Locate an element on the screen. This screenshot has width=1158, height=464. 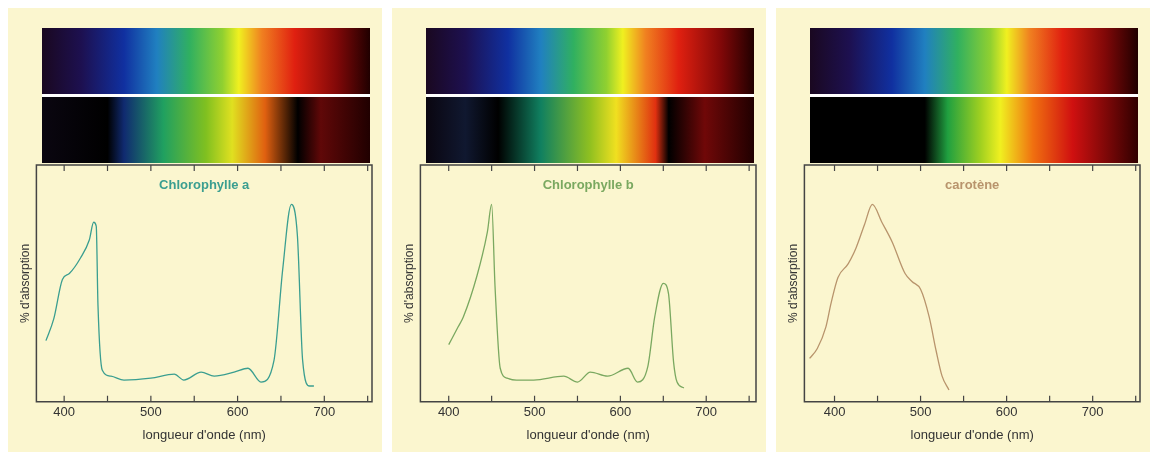
chart-title: Chlorophylle a is located at coordinates (205, 185).